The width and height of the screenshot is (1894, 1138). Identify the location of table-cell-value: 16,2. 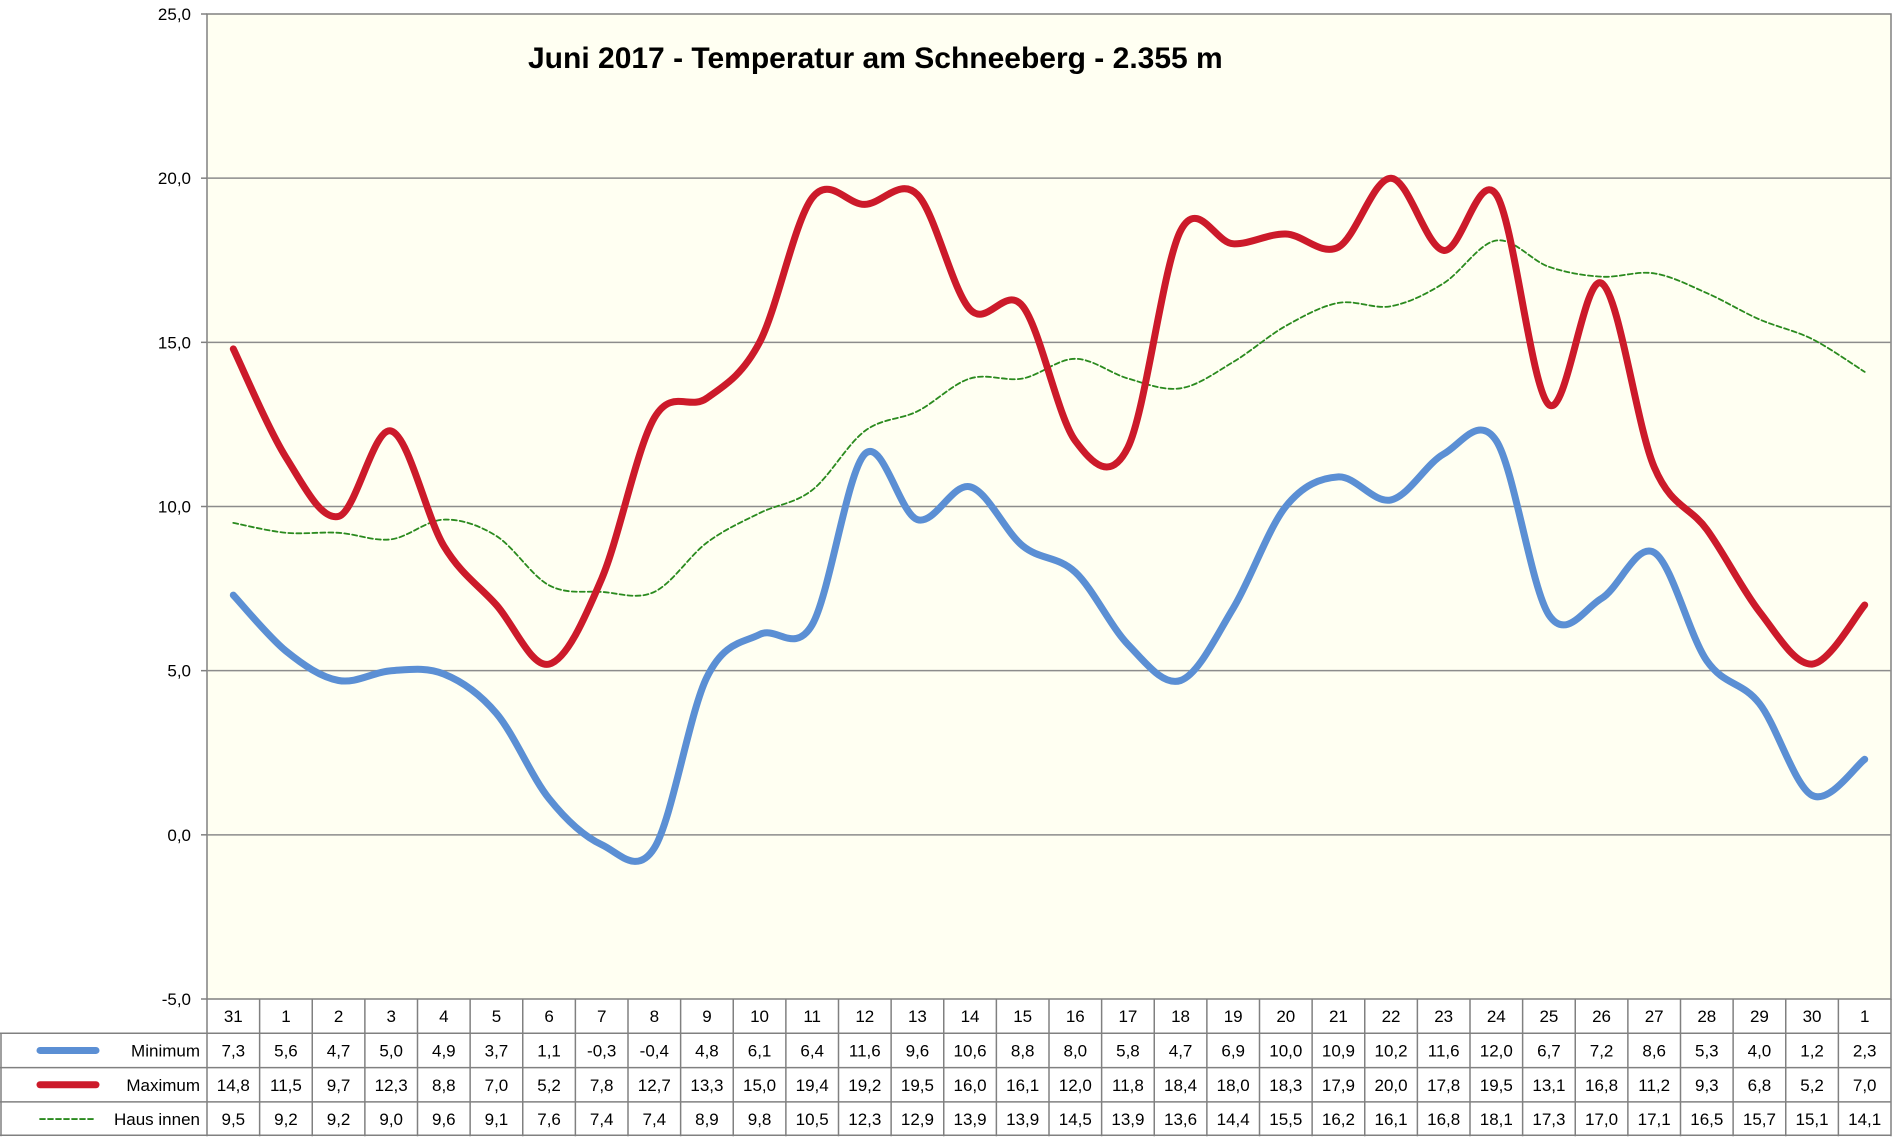
(1338, 1119).